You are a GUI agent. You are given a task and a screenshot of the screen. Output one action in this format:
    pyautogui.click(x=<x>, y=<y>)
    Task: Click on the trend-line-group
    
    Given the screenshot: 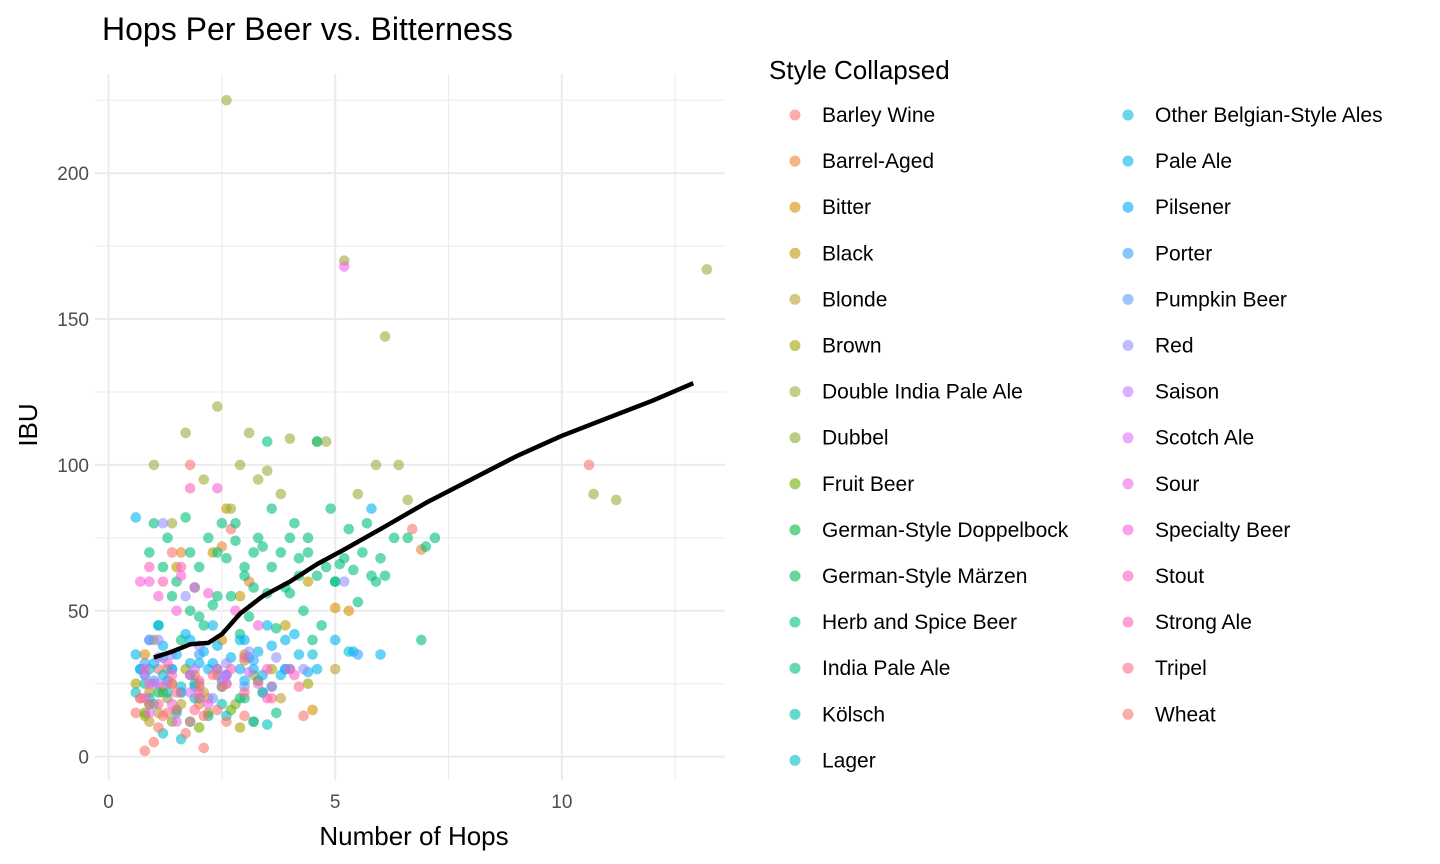 What is the action you would take?
    pyautogui.click(x=424, y=520)
    